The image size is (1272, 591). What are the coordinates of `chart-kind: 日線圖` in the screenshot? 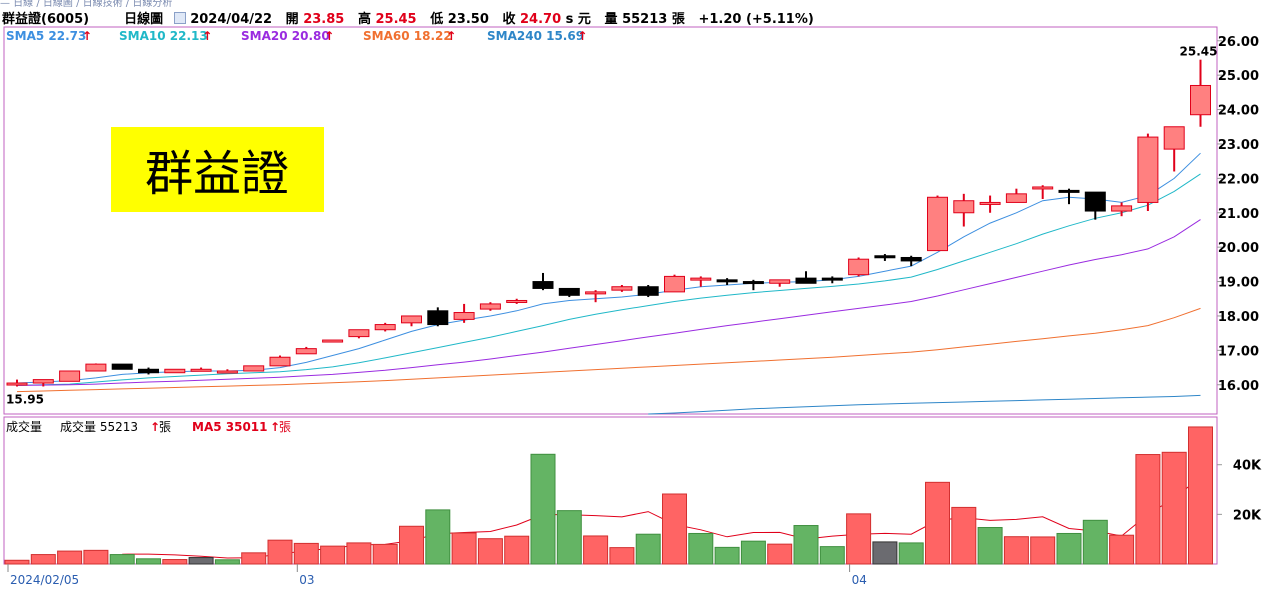 It's located at (144, 19).